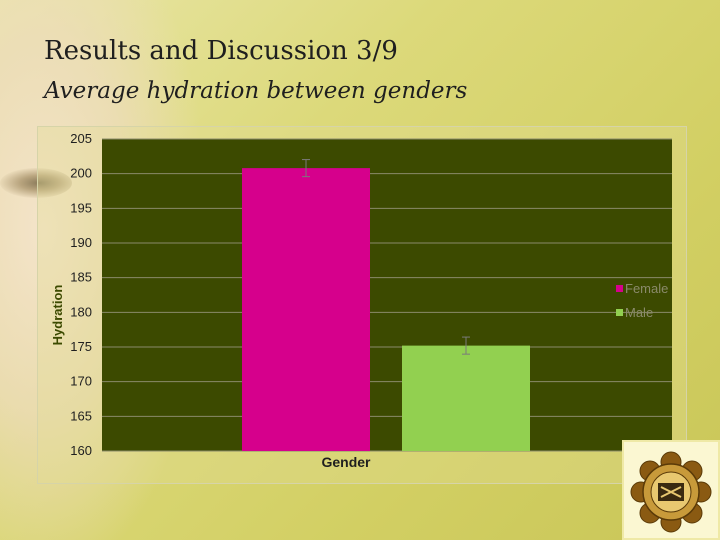  Describe the element at coordinates (57, 315) in the screenshot. I see `y-axis-label: Hydration` at that location.